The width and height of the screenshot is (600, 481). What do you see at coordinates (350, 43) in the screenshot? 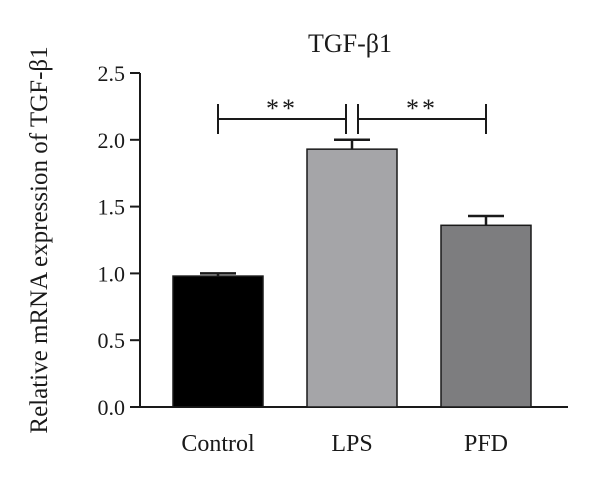
I see `chart-title: TGF-β1` at bounding box center [350, 43].